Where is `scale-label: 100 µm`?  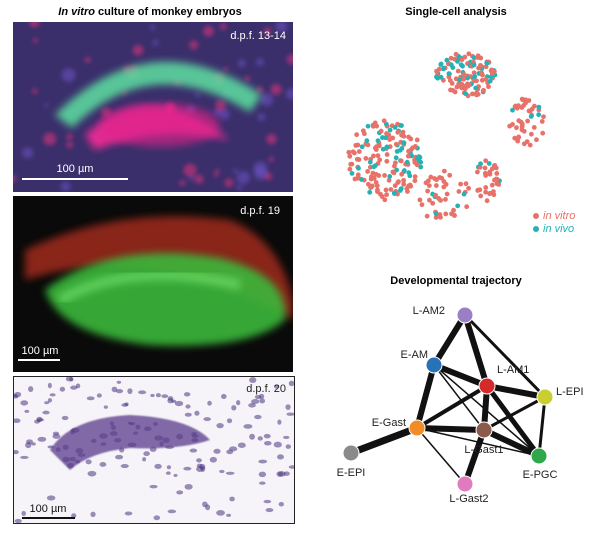 scale-label: 100 µm is located at coordinates (75, 169).